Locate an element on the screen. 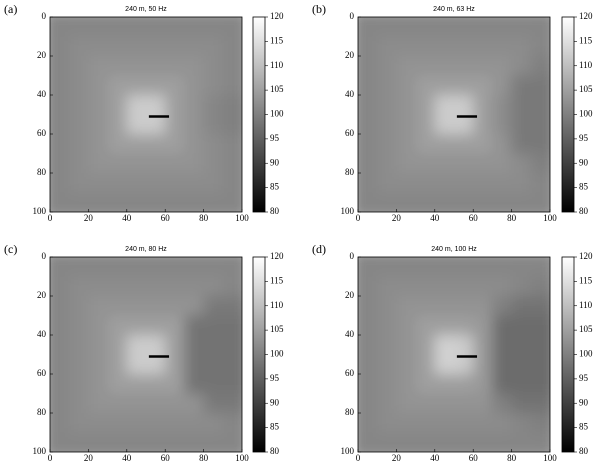 Image resolution: width=600 pixels, height=466 pixels. colorbar-tick-label: 80 is located at coordinates (584, 451).